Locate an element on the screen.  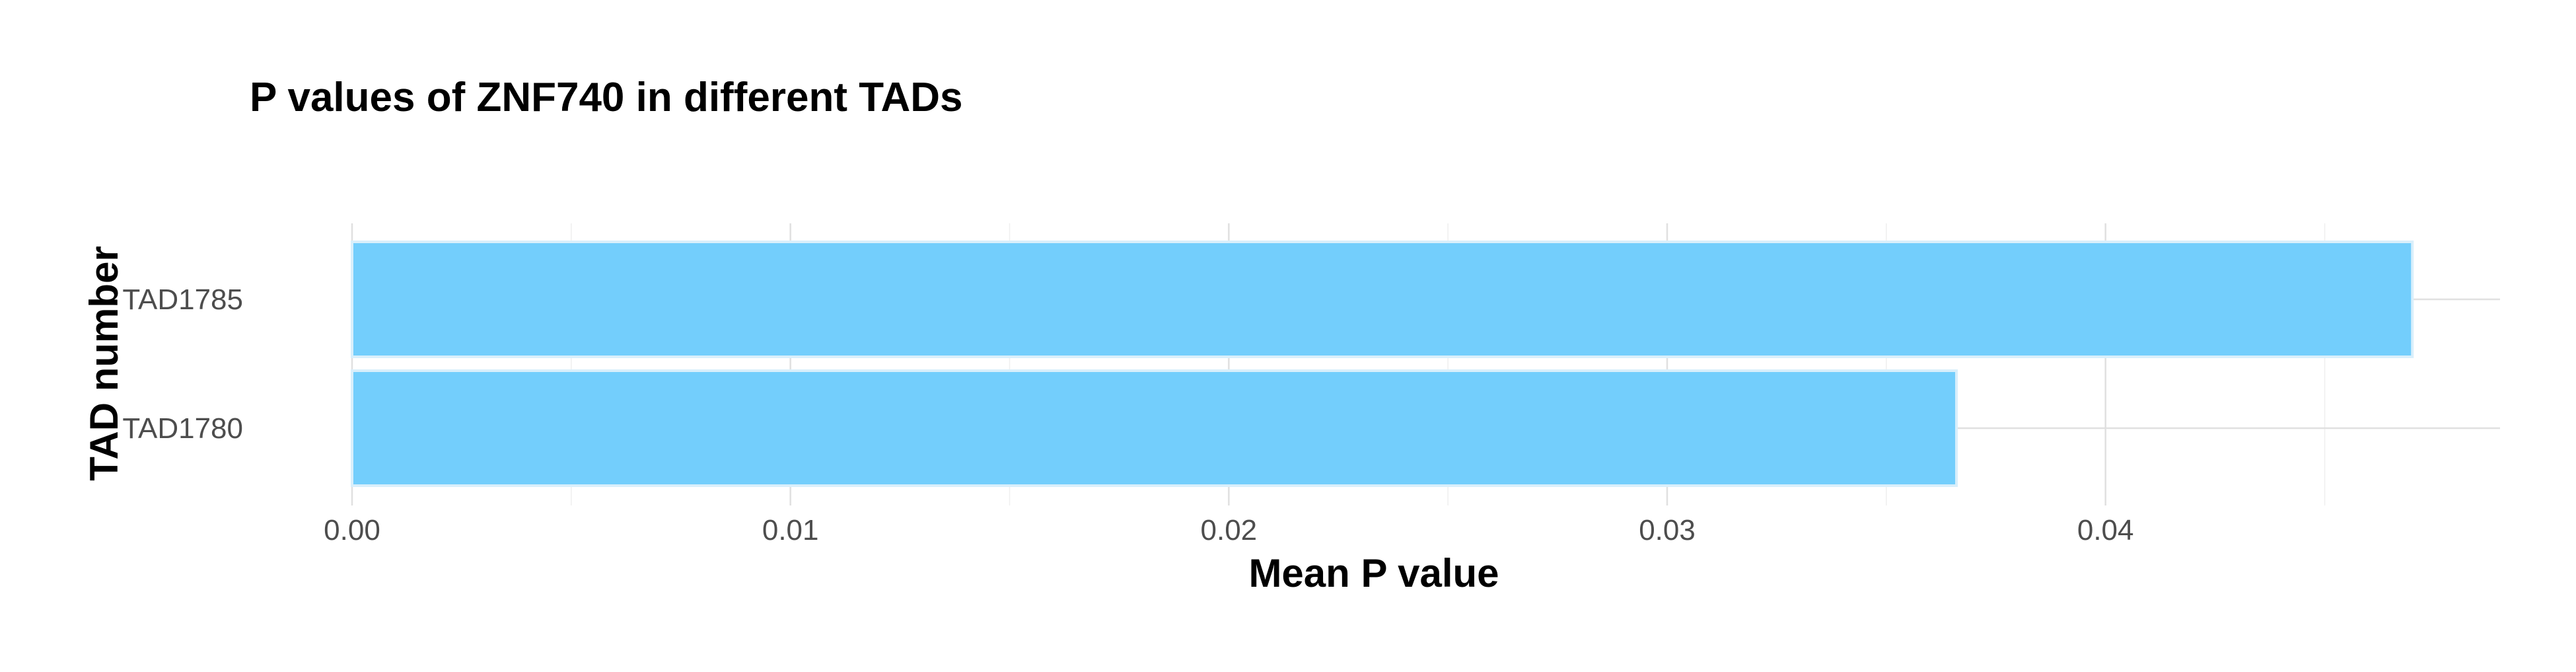
x-tick-label: 0.02 is located at coordinates (1229, 530).